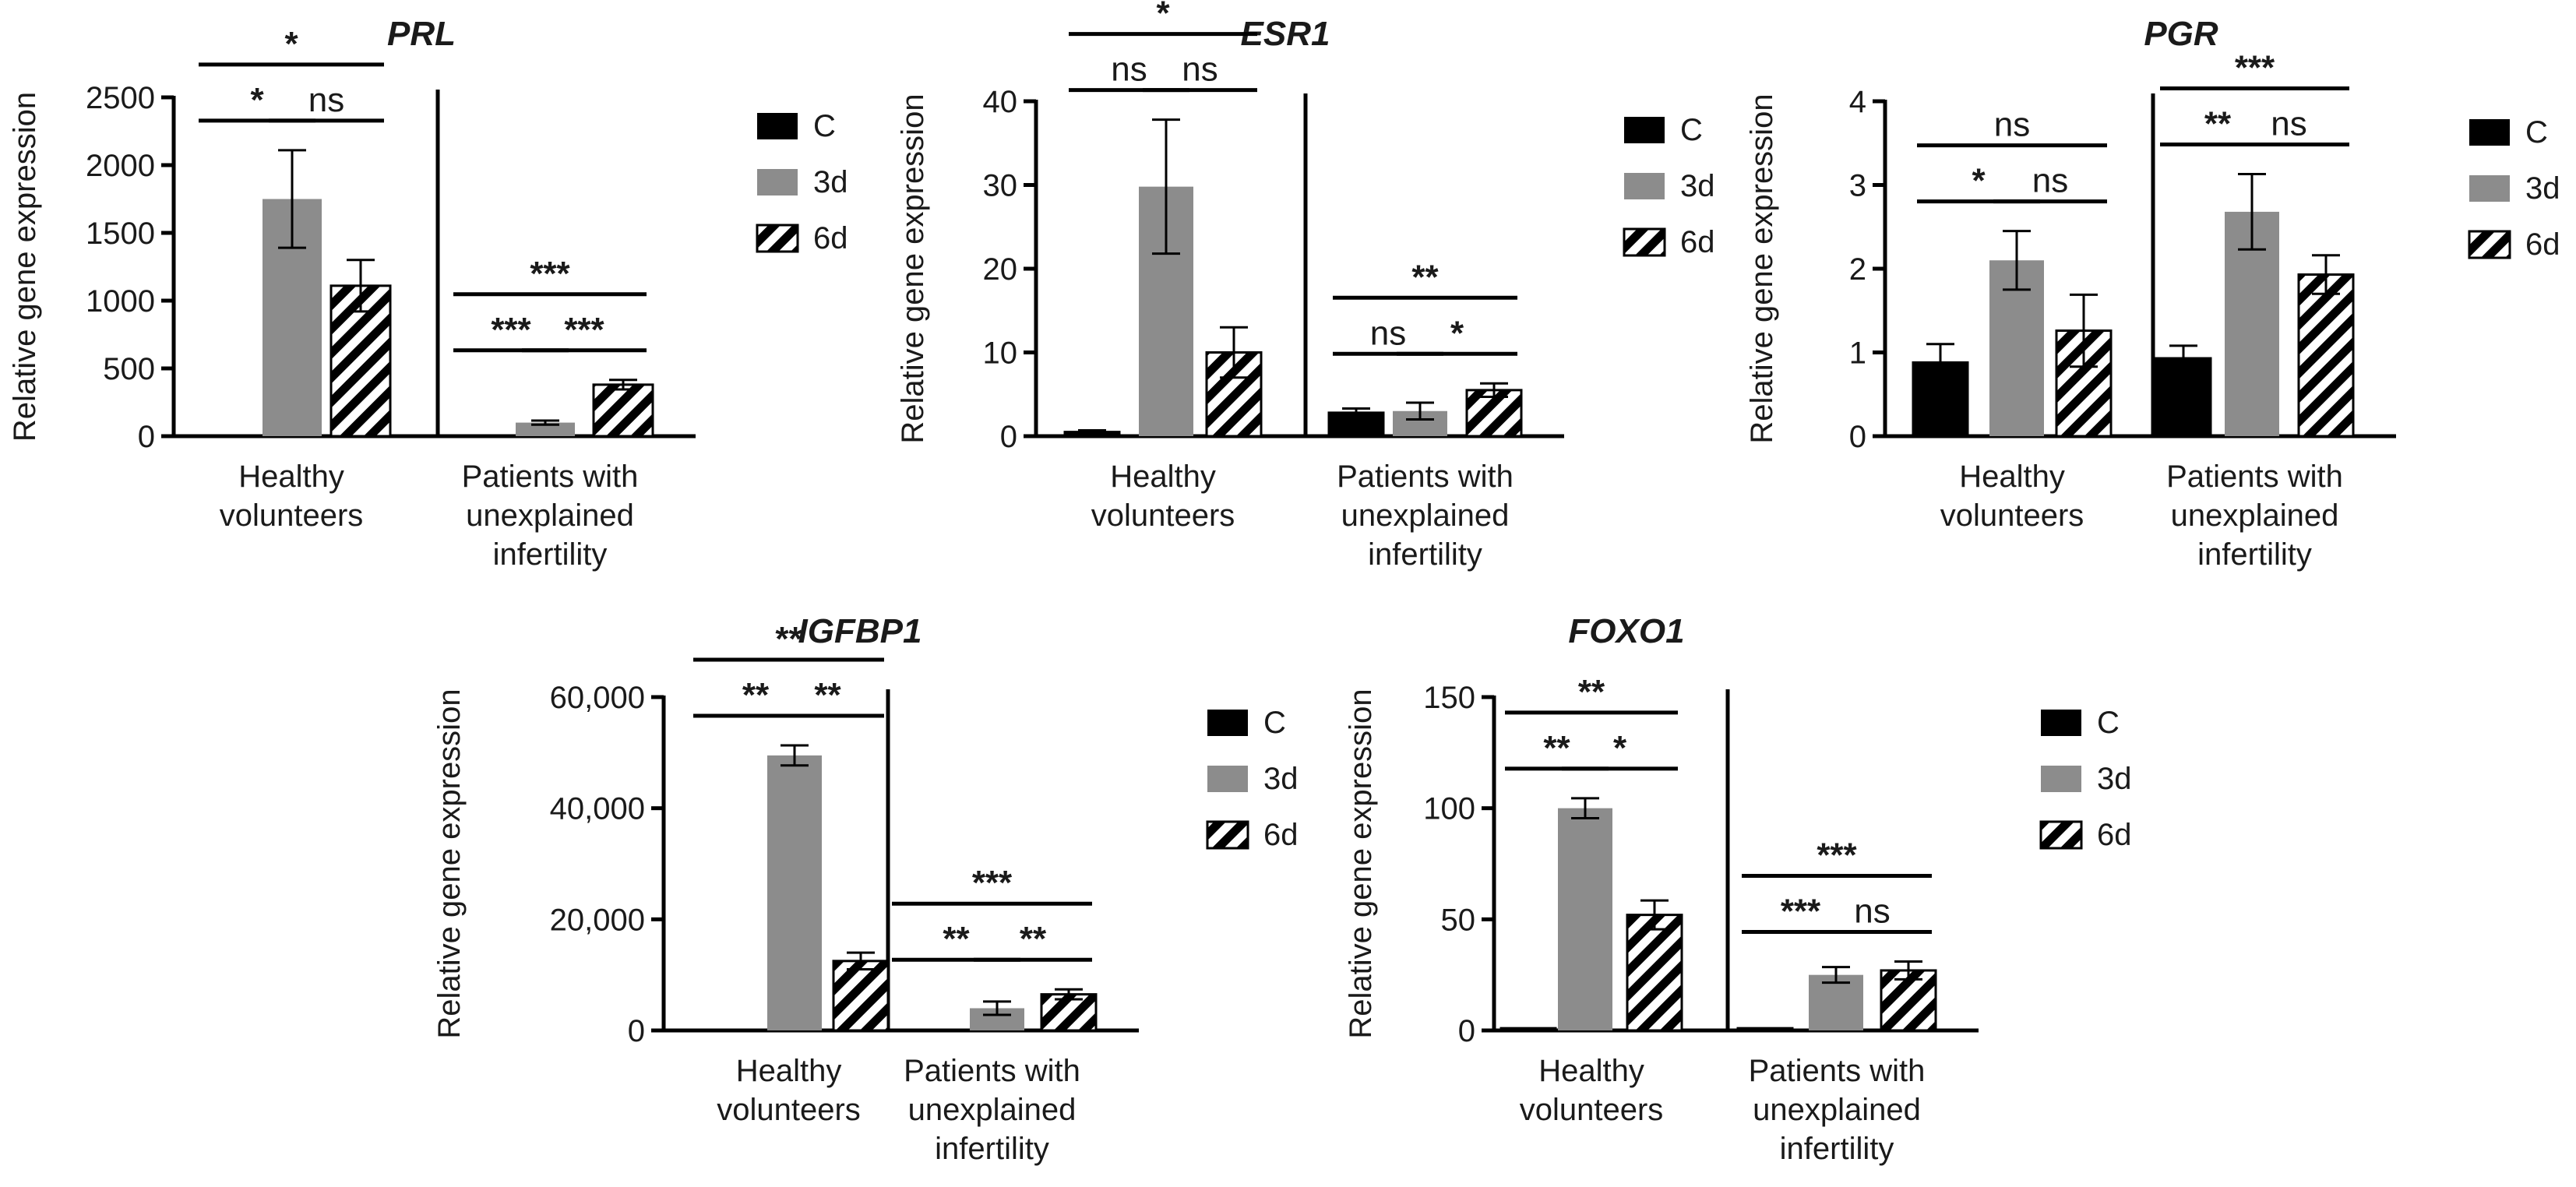 The height and width of the screenshot is (1187, 2576). Describe the element at coordinates (597, 920) in the screenshot. I see `y-tick-label: 20,000` at that location.